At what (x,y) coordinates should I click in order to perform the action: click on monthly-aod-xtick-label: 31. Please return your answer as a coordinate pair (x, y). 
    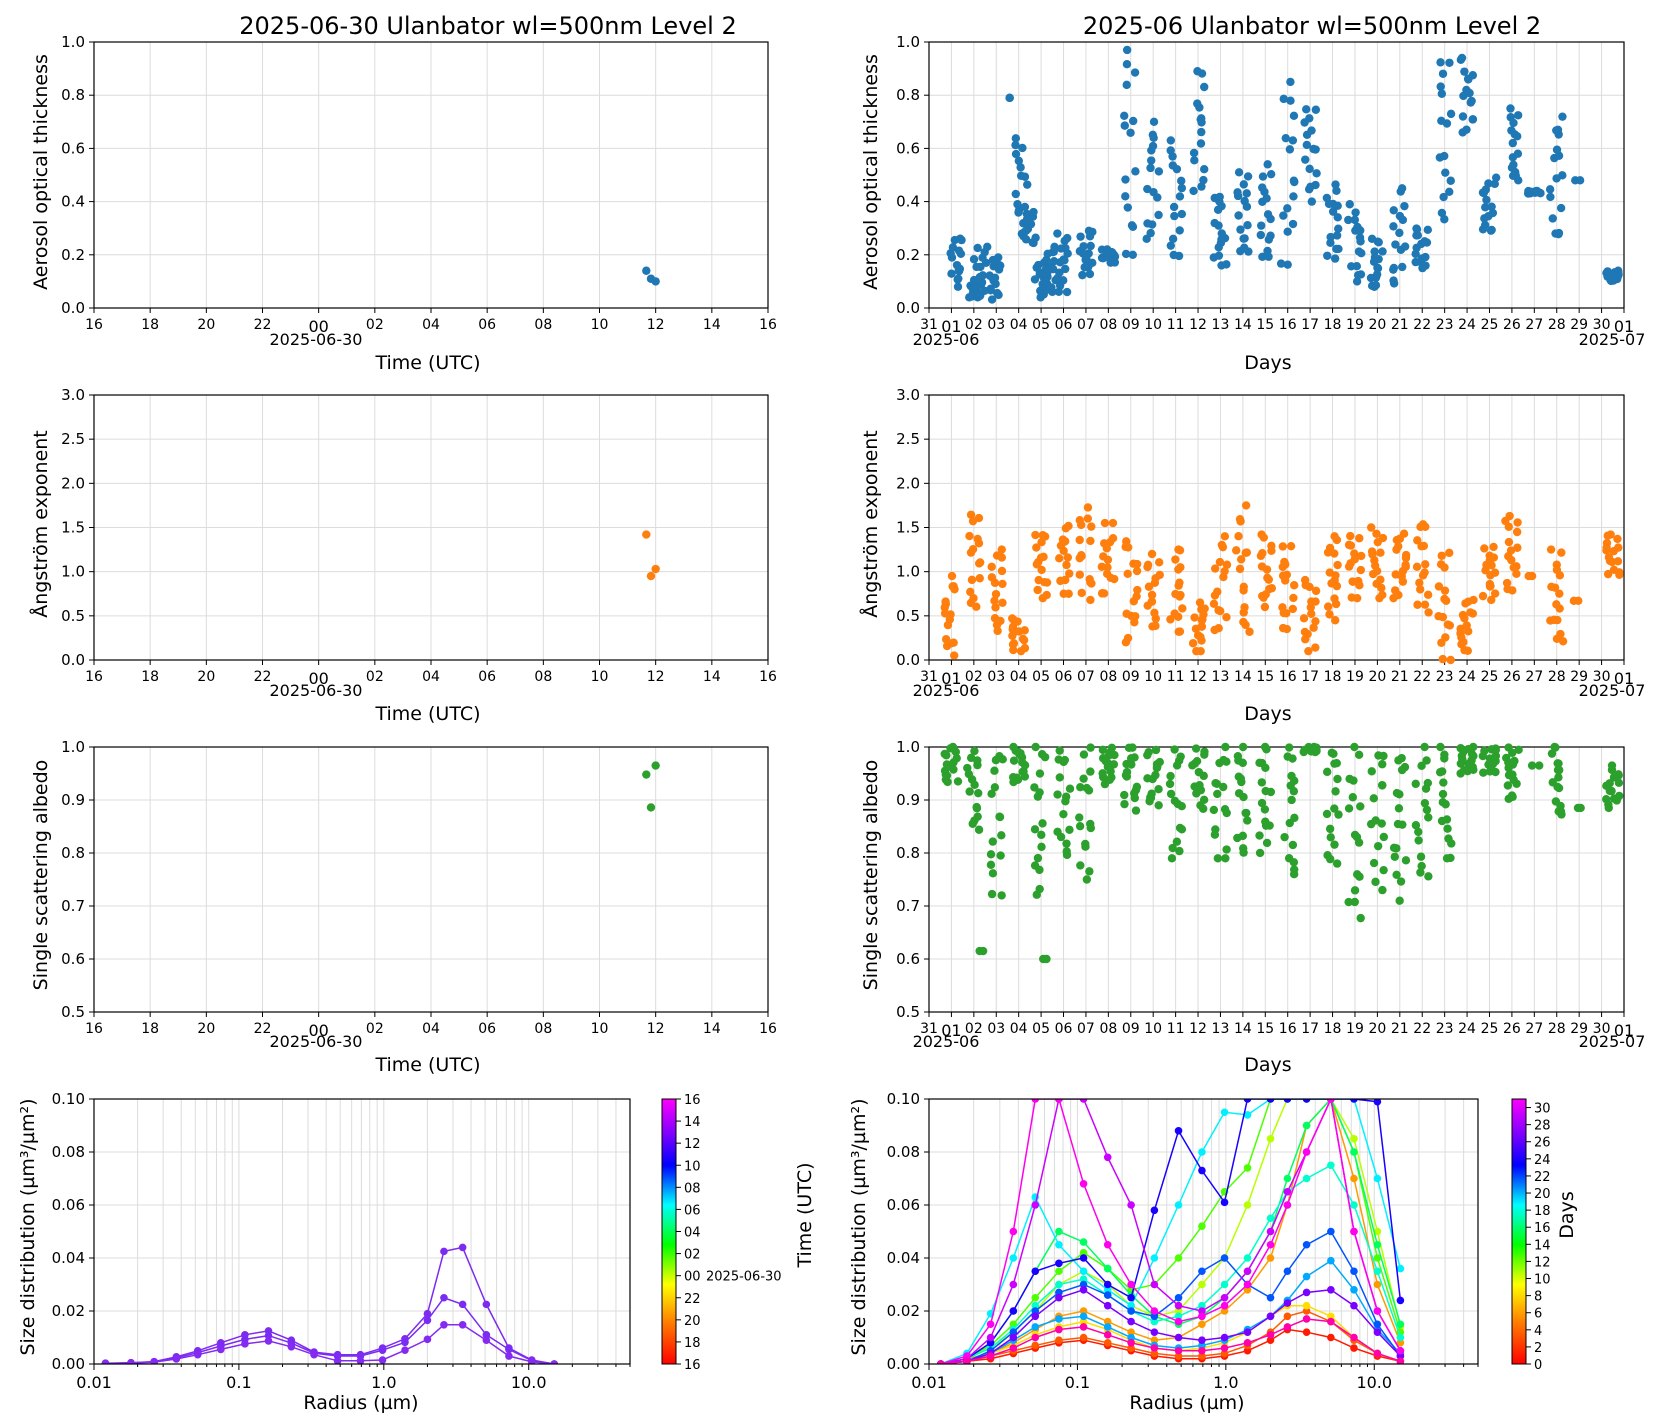
    Looking at the image, I should click on (929, 325).